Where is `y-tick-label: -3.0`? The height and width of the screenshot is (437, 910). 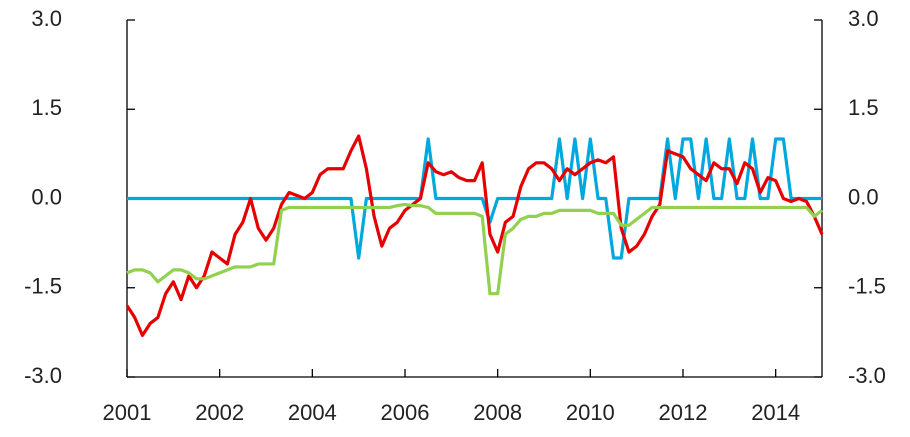
y-tick-label: -3.0 is located at coordinates (43, 375).